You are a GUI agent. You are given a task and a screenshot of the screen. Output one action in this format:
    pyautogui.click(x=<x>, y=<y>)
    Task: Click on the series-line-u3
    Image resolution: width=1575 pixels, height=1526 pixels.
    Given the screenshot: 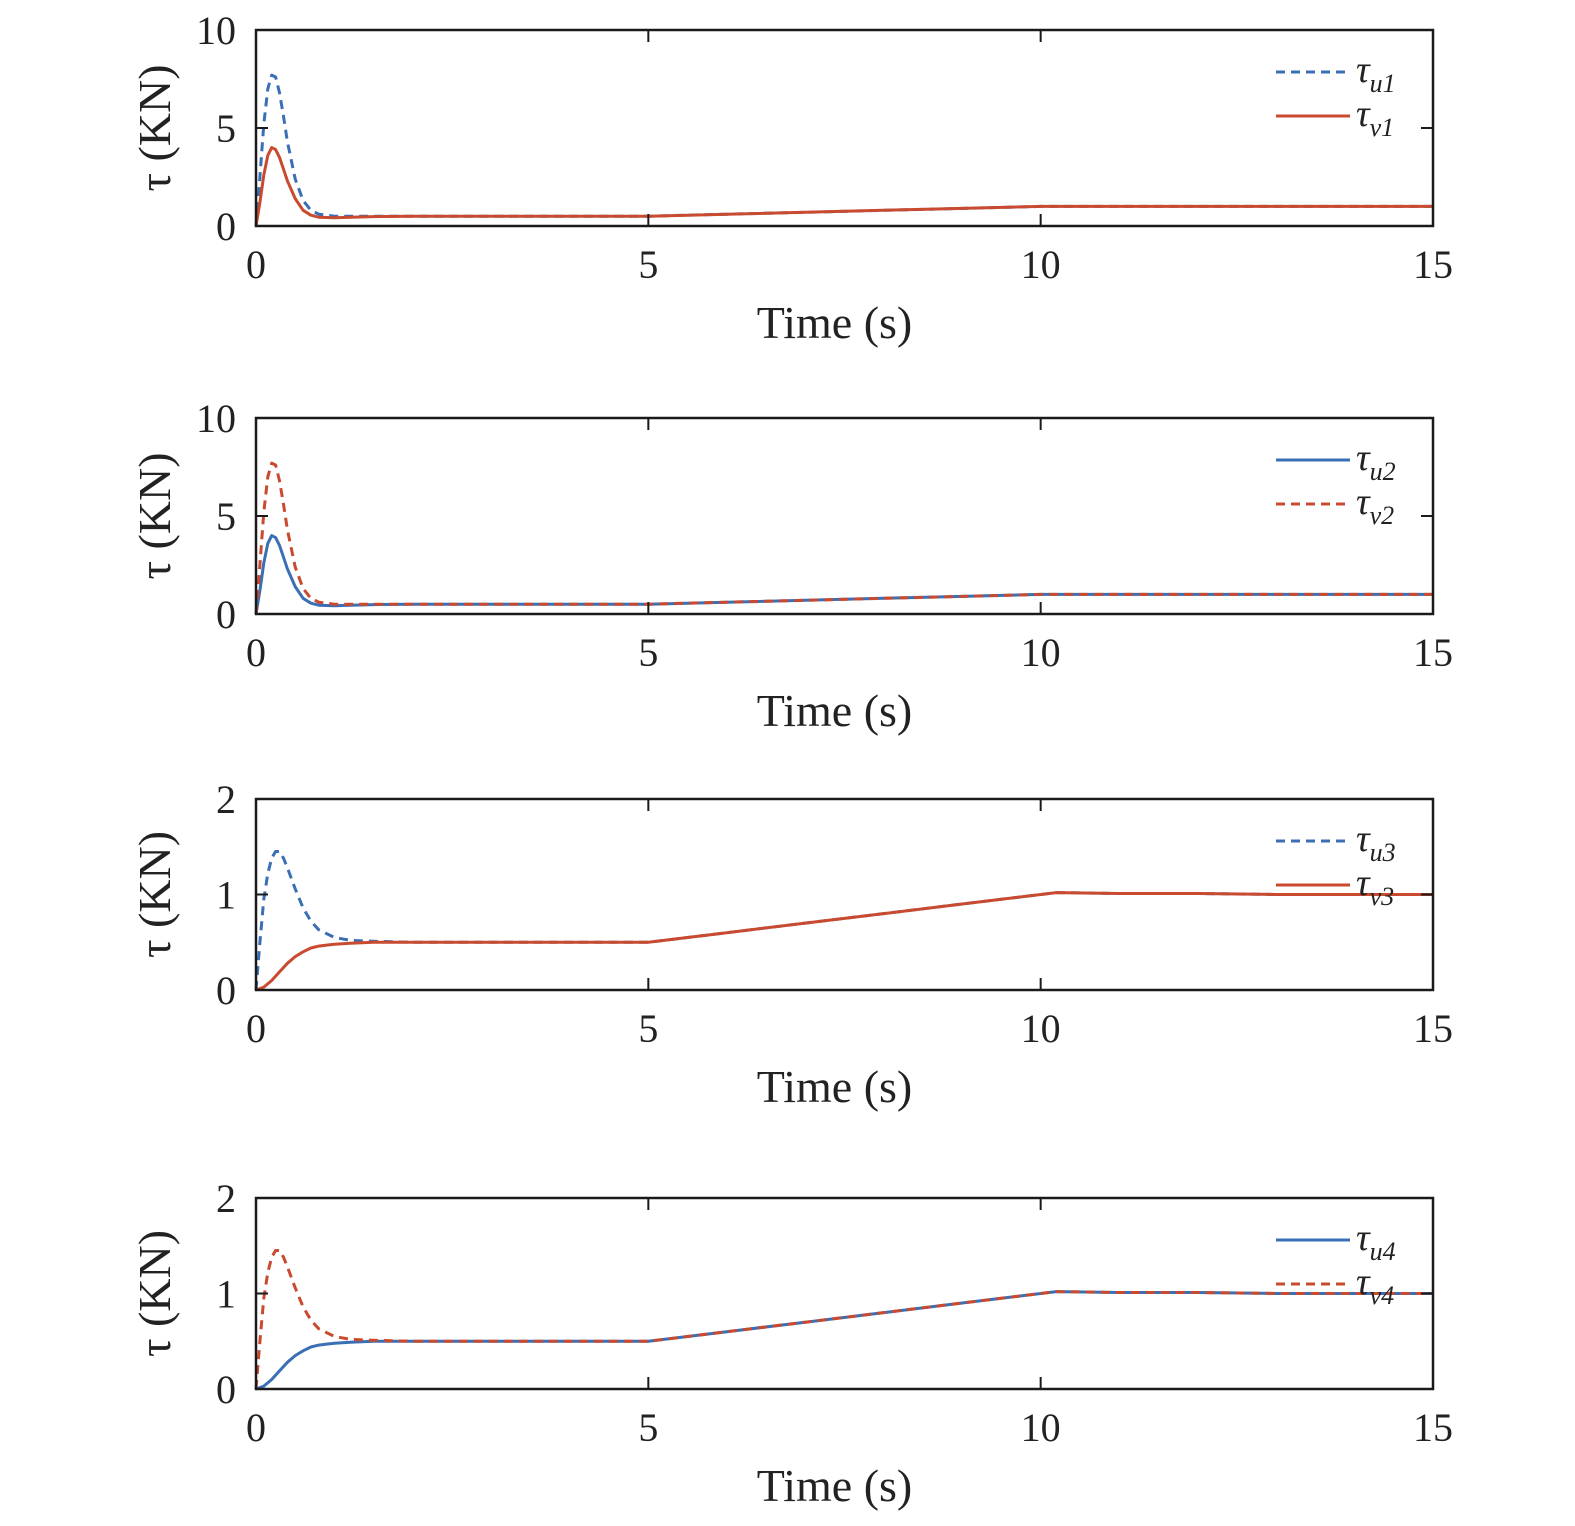 What is the action you would take?
    pyautogui.click(x=843, y=920)
    